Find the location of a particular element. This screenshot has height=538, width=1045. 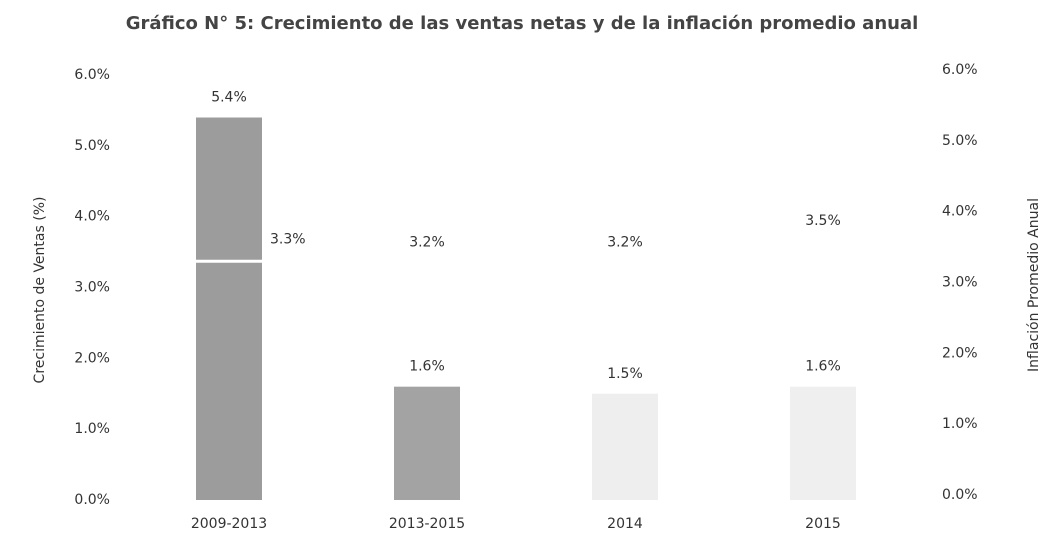

y2-tick-label: 1.0% is located at coordinates (960, 424).